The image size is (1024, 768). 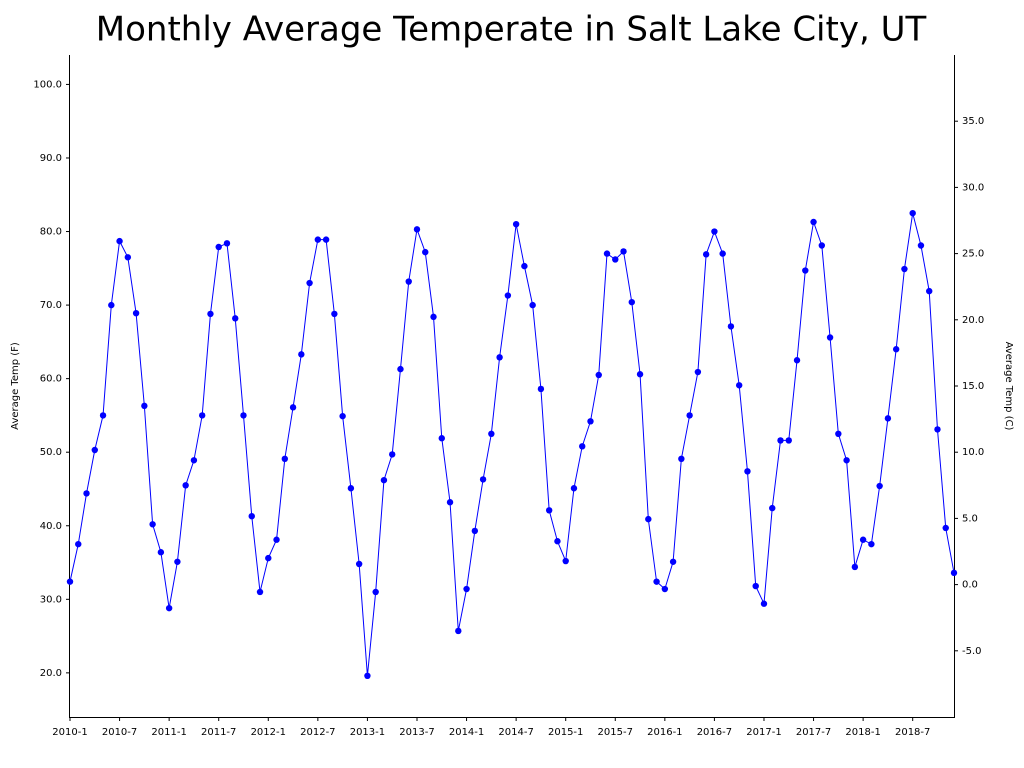 What do you see at coordinates (466, 732) in the screenshot?
I see `x-tick-label: 2014-1` at bounding box center [466, 732].